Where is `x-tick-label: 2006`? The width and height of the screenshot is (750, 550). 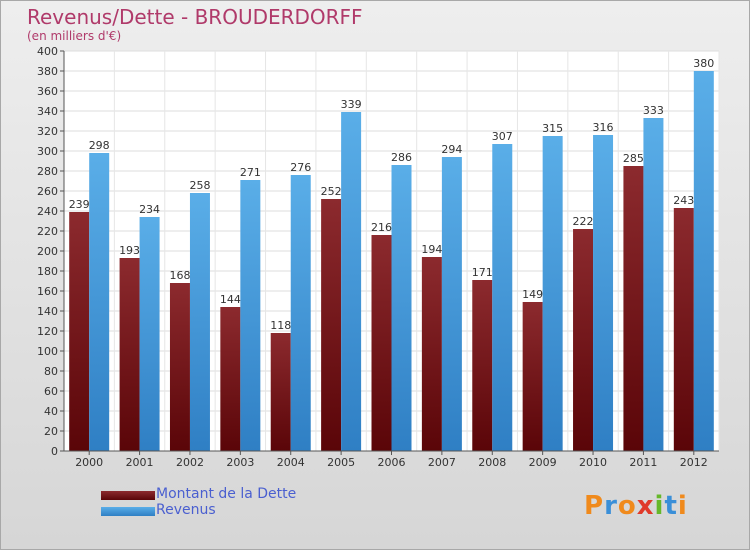
x-tick-label: 2006 is located at coordinates (392, 462).